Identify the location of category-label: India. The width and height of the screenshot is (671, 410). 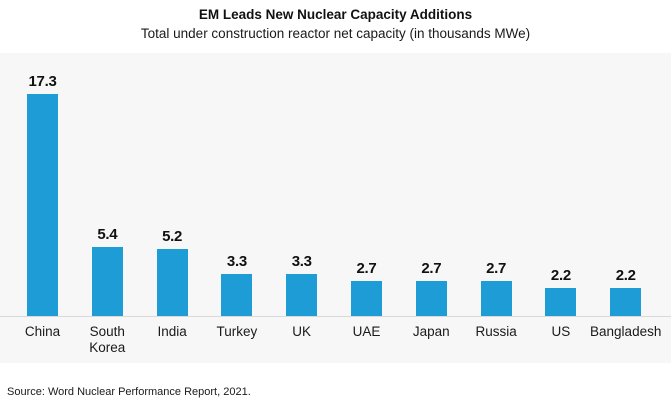
(172, 331).